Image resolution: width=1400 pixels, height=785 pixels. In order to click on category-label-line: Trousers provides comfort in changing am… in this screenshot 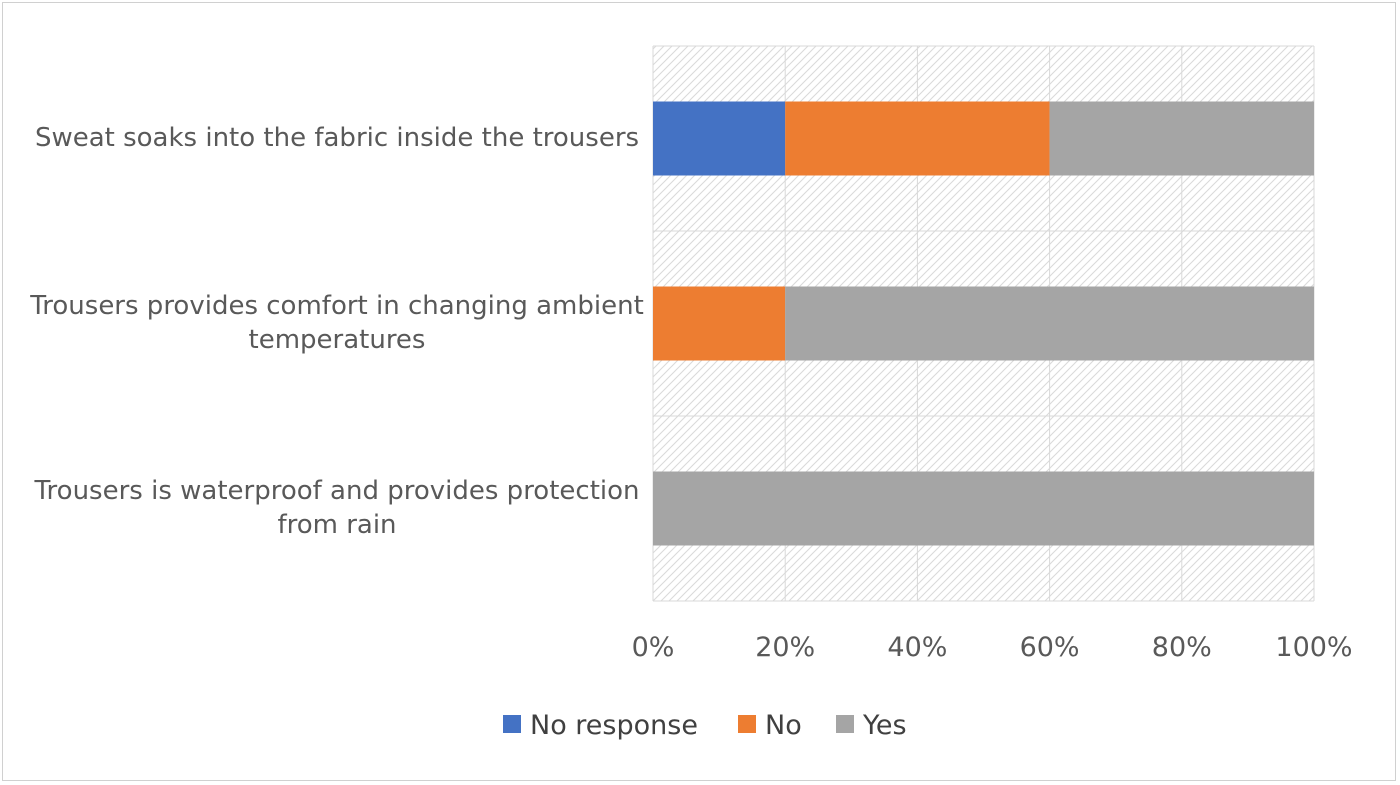, I will do `click(336, 306)`.